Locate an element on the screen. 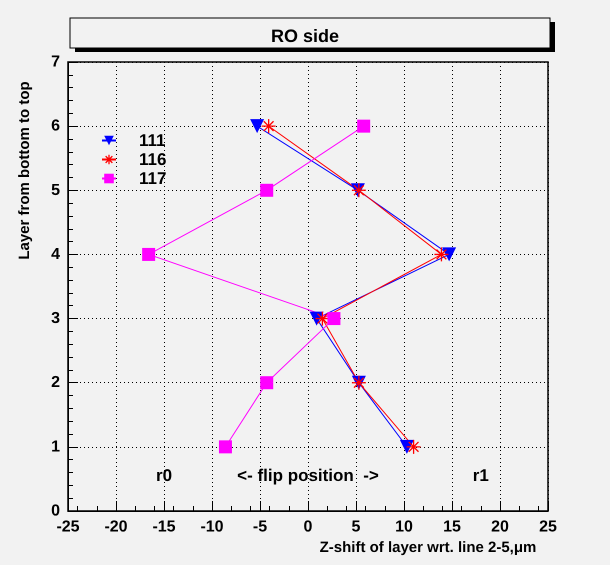  y-tick-label: 1 is located at coordinates (55, 447).